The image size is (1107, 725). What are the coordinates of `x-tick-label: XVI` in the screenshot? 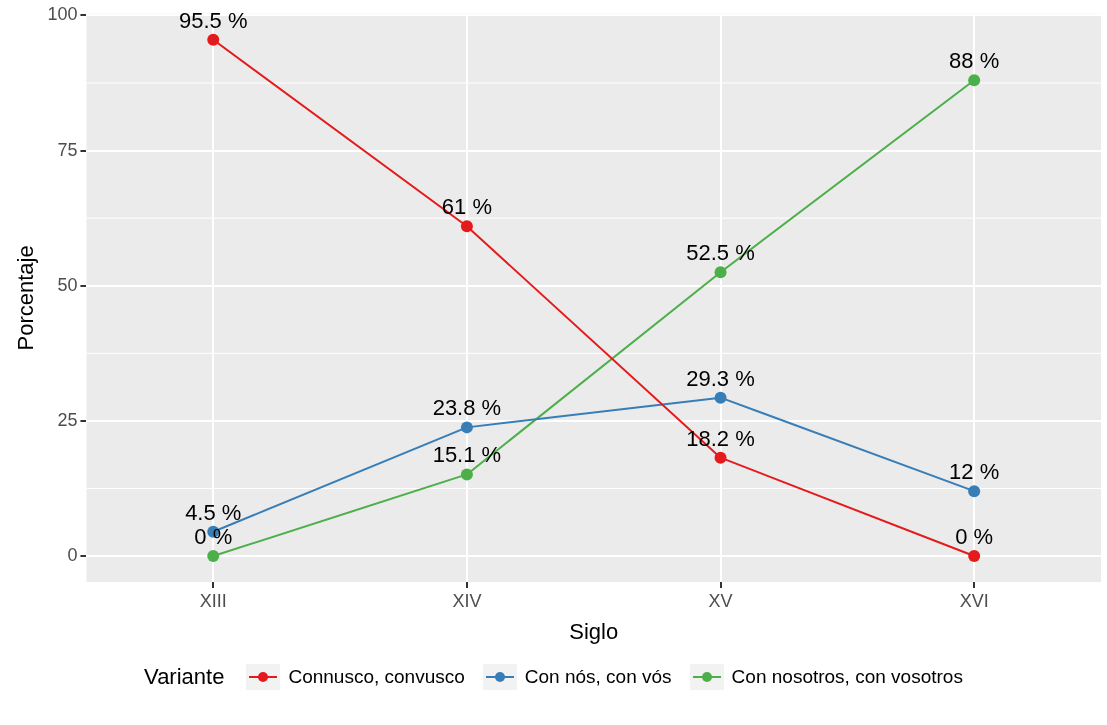 It's located at (974, 600).